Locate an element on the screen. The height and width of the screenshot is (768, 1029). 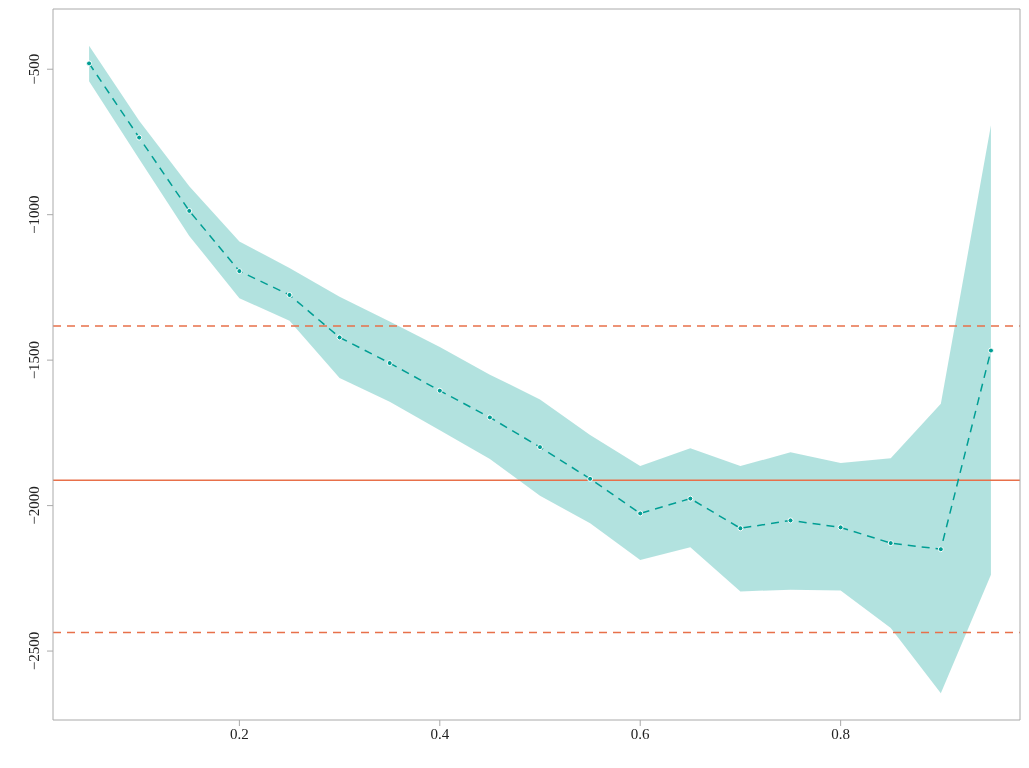
y-tick-label: −500 is located at coordinates (34, 69).